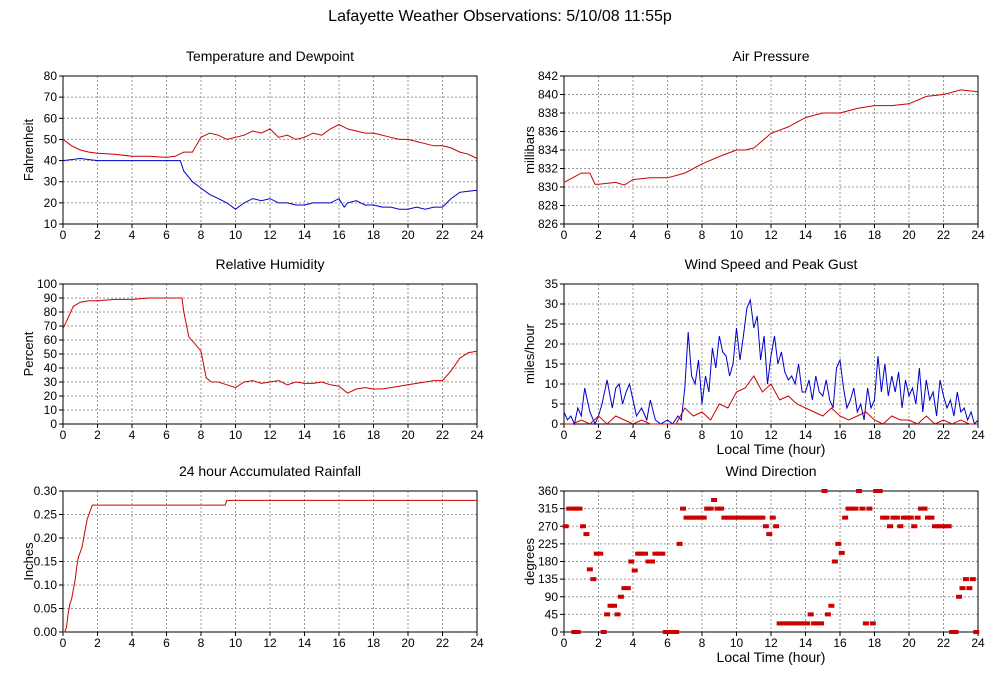  What do you see at coordinates (554, 632) in the screenshot?
I see `direction-ytick-label: 0` at bounding box center [554, 632].